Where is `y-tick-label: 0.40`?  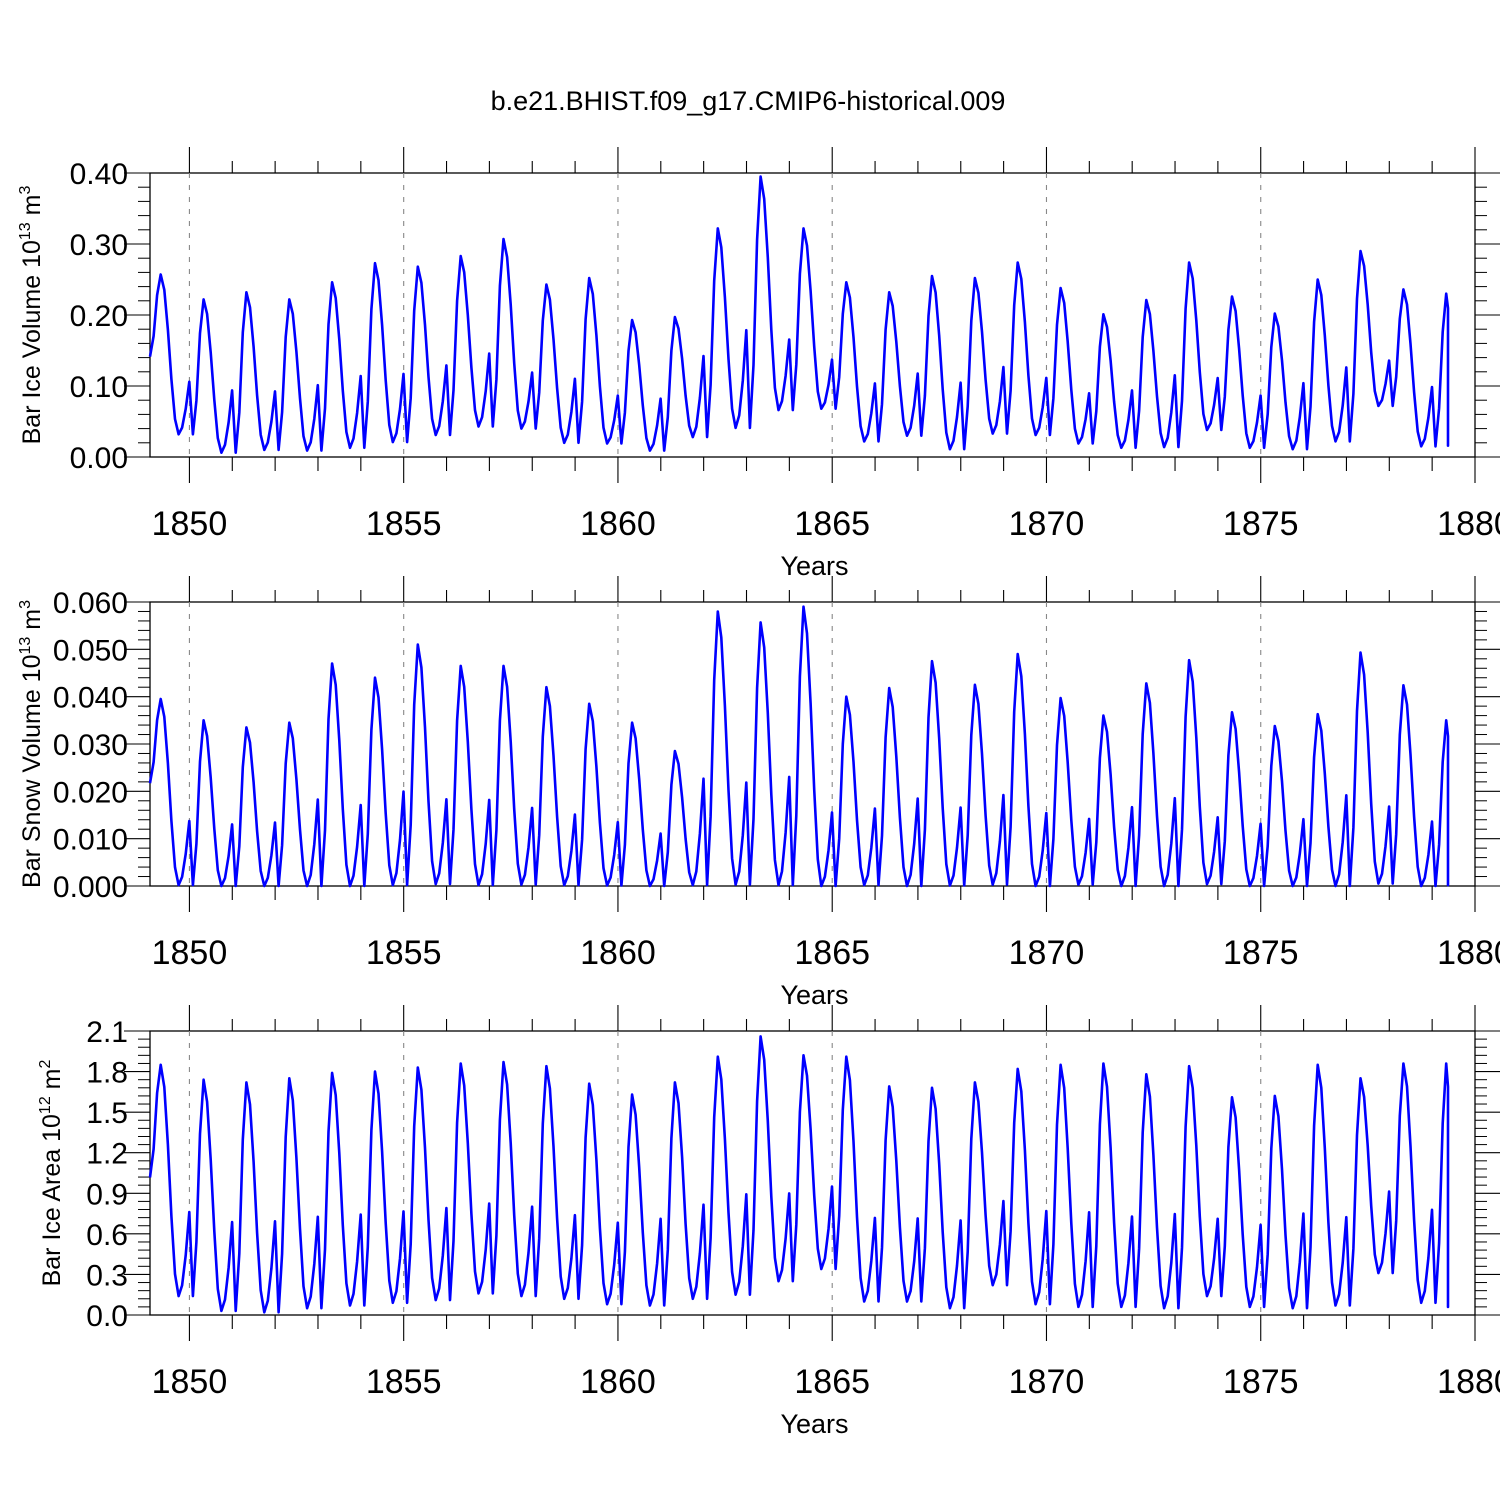
y-tick-label: 0.40 is located at coordinates (99, 174).